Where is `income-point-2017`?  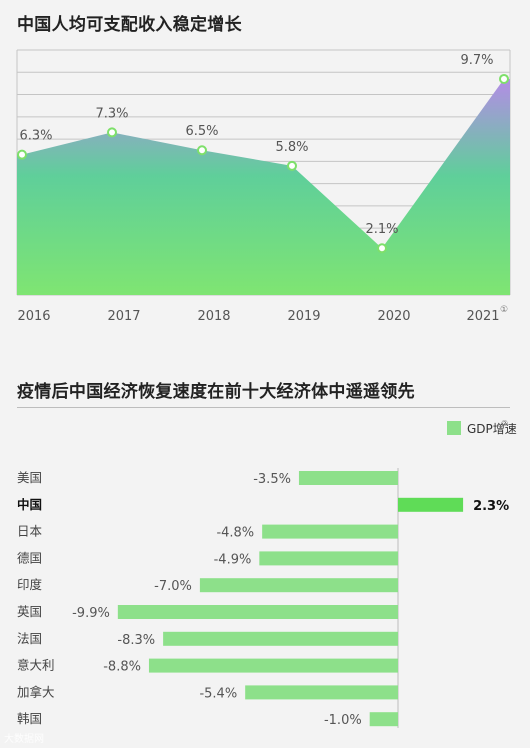
income-point-2017 is located at coordinates (112, 132).